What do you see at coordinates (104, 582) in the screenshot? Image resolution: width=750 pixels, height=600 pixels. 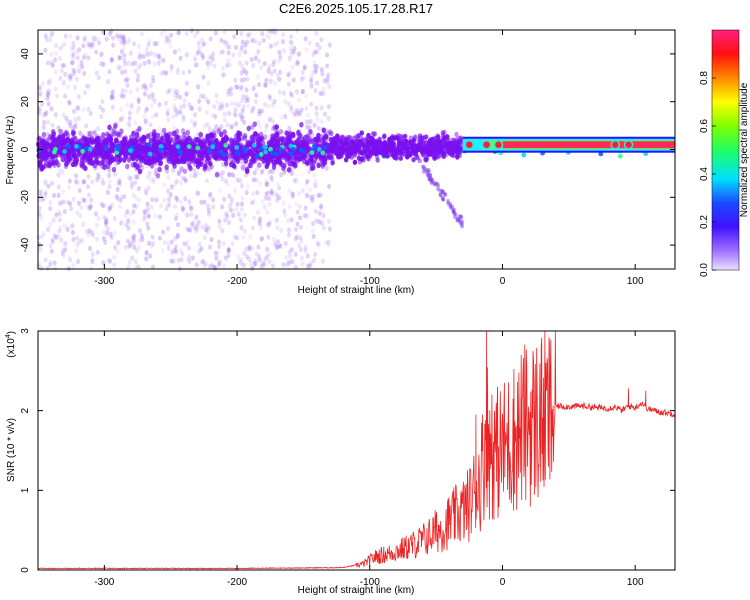 I see `x-tick-label: -300` at bounding box center [104, 582].